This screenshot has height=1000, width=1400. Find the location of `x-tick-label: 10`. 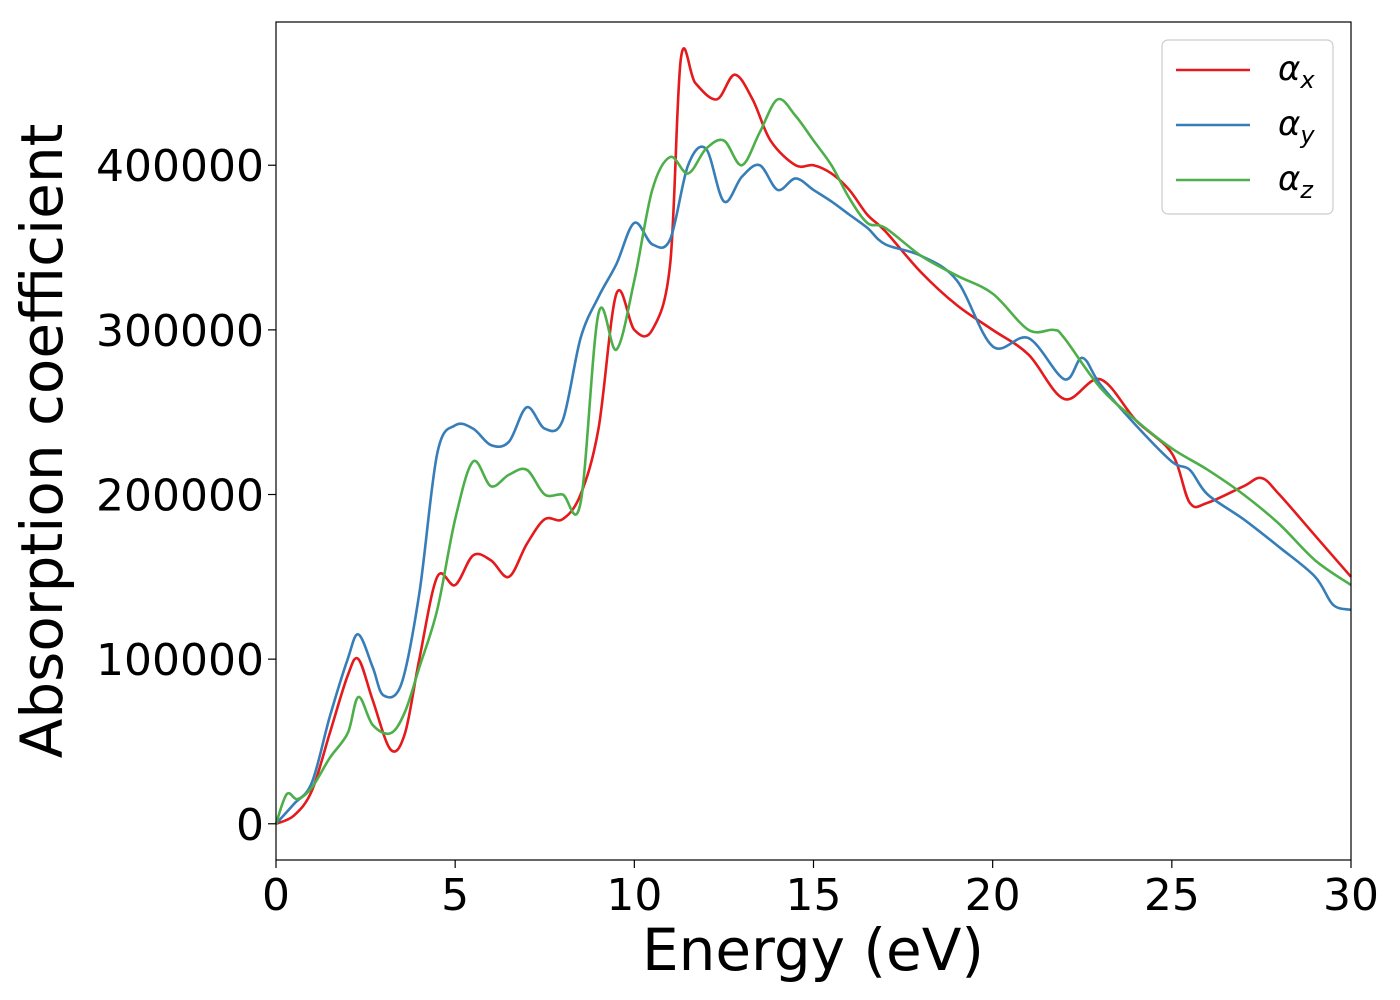

x-tick-label: 10 is located at coordinates (634, 895).